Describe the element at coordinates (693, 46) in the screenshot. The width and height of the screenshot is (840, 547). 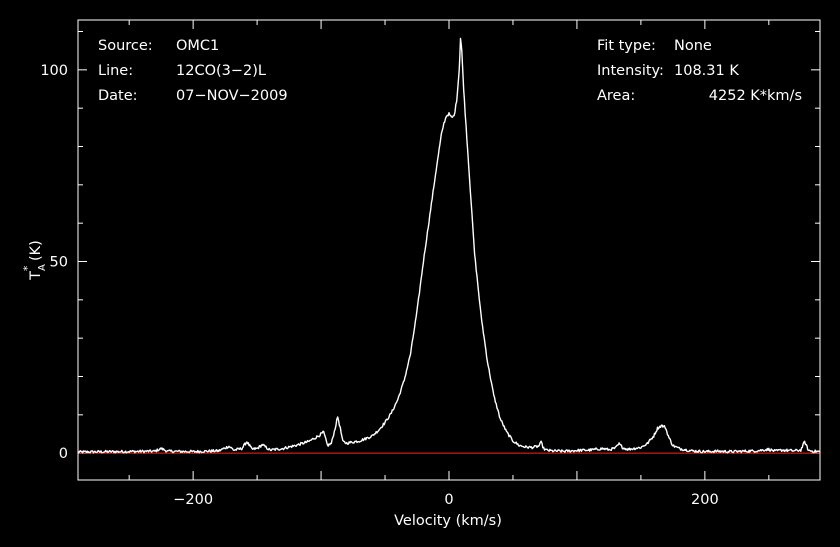
I see `fit-type-value: None` at that location.